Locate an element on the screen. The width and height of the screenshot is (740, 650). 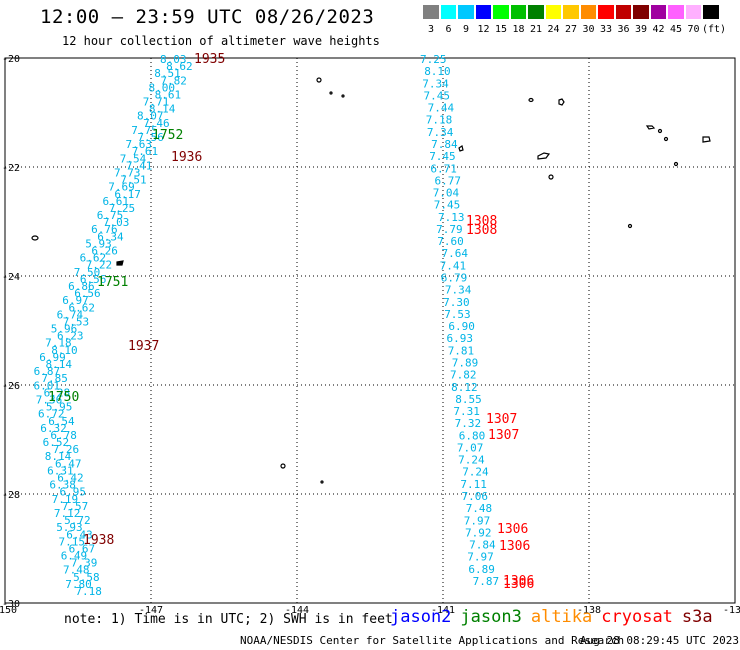
wave-height-label: 6.26 is located at coordinates (104, 251).